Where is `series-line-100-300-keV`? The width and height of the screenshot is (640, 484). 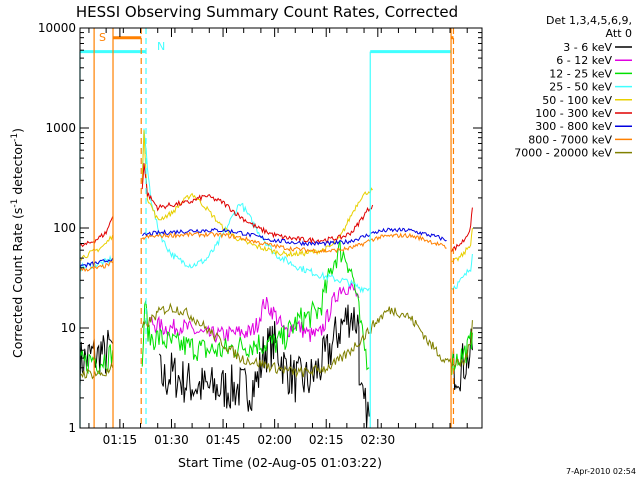
series-line-100-300-keV is located at coordinates (276, 207).